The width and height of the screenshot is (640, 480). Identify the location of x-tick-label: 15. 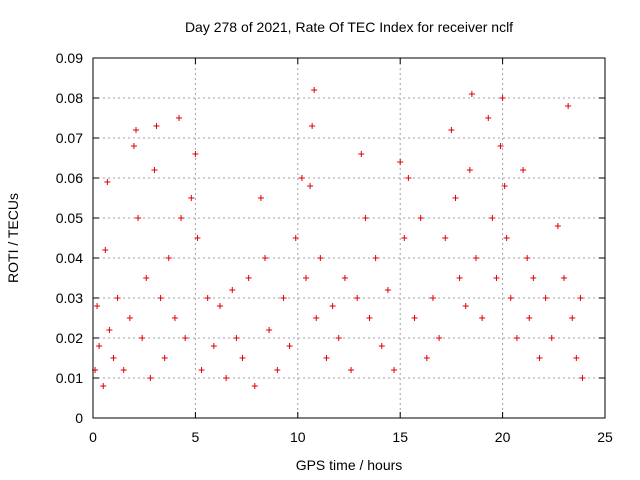
(400, 437).